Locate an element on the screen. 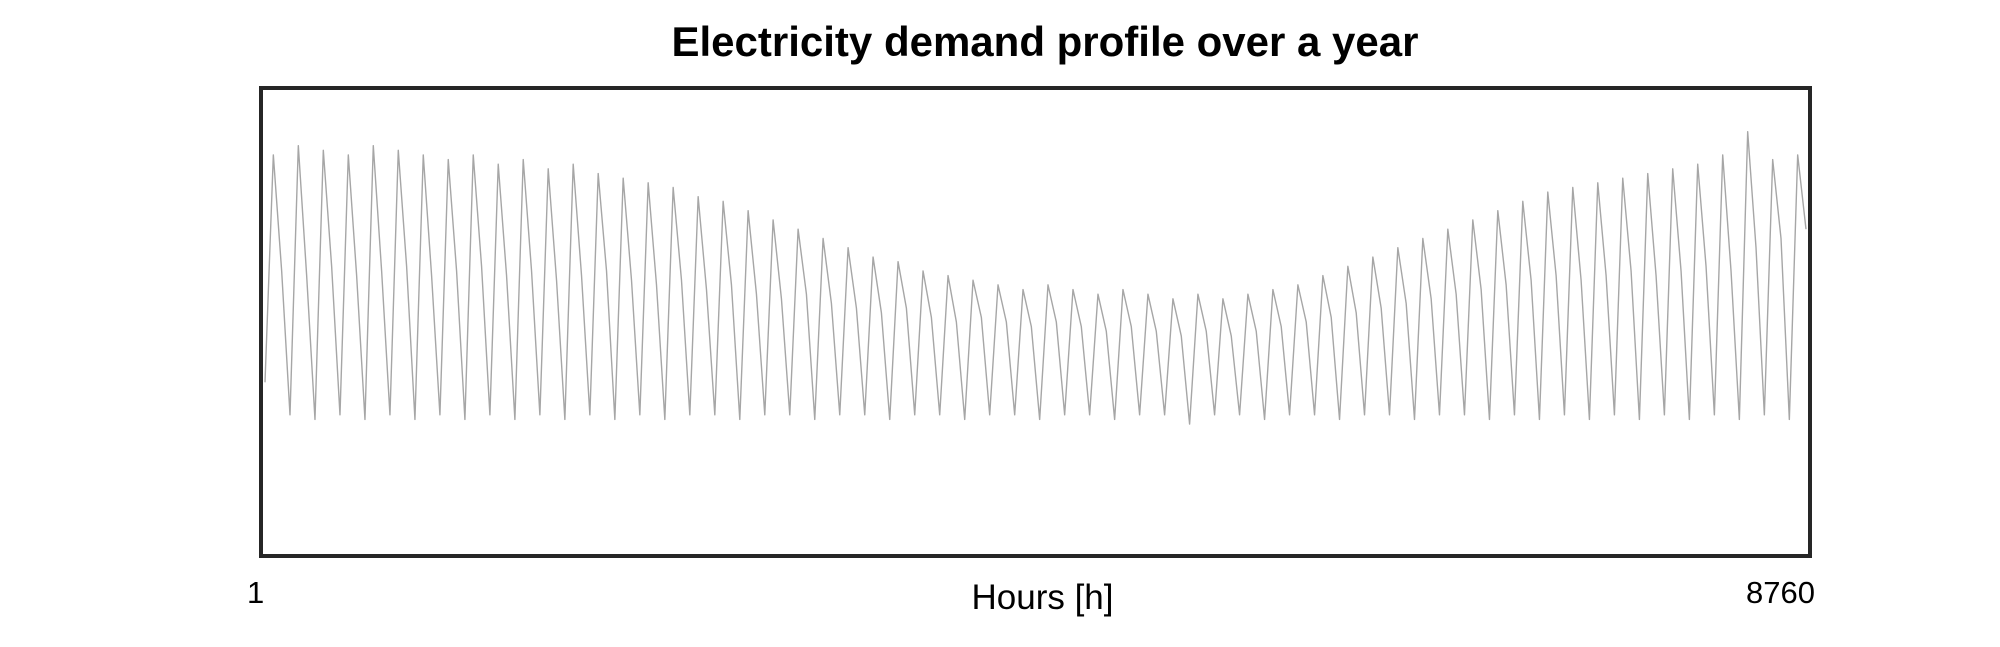 This screenshot has height=647, width=2000. x-axis-label: Hours [h] is located at coordinates (1042, 597).